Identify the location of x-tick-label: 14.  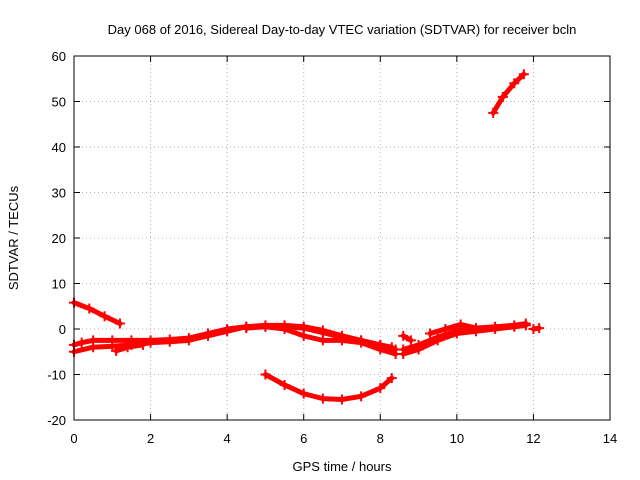
(610, 438).